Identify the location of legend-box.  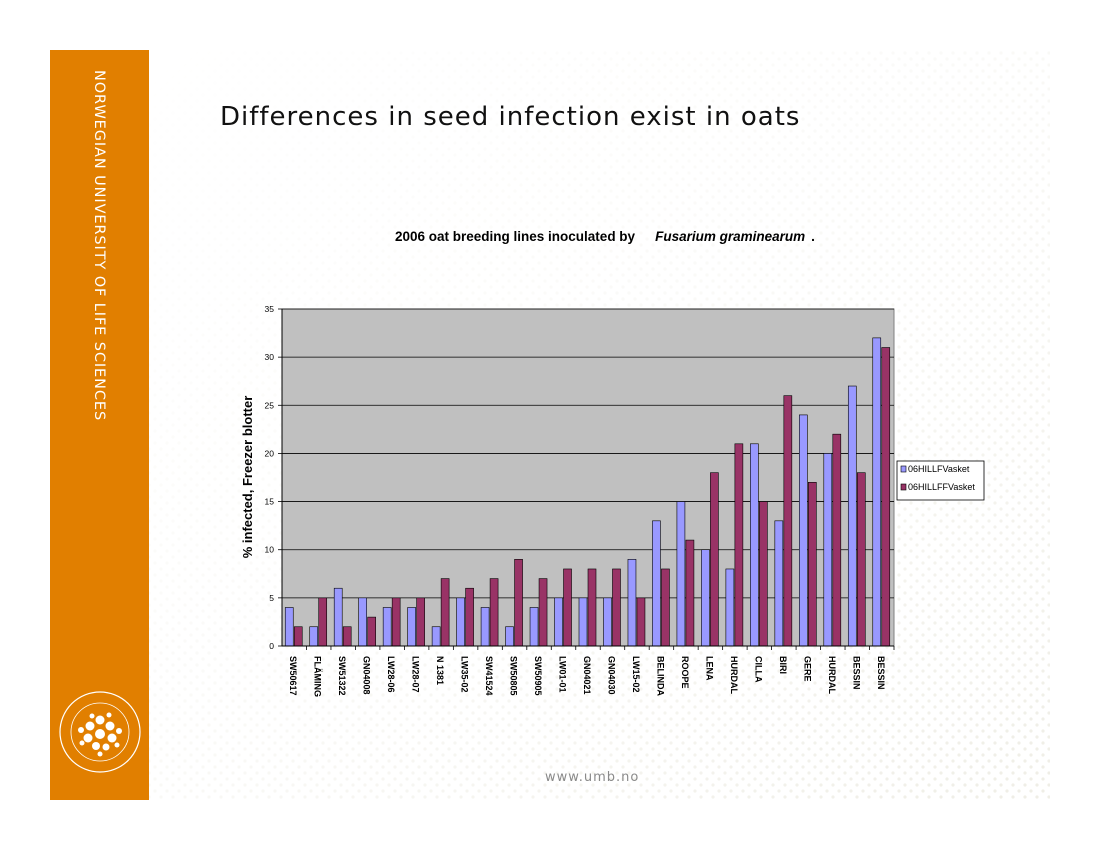
(940, 480).